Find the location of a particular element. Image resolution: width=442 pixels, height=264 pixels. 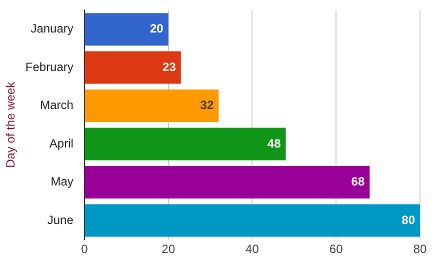

x-tick-label: 60 is located at coordinates (336, 249).